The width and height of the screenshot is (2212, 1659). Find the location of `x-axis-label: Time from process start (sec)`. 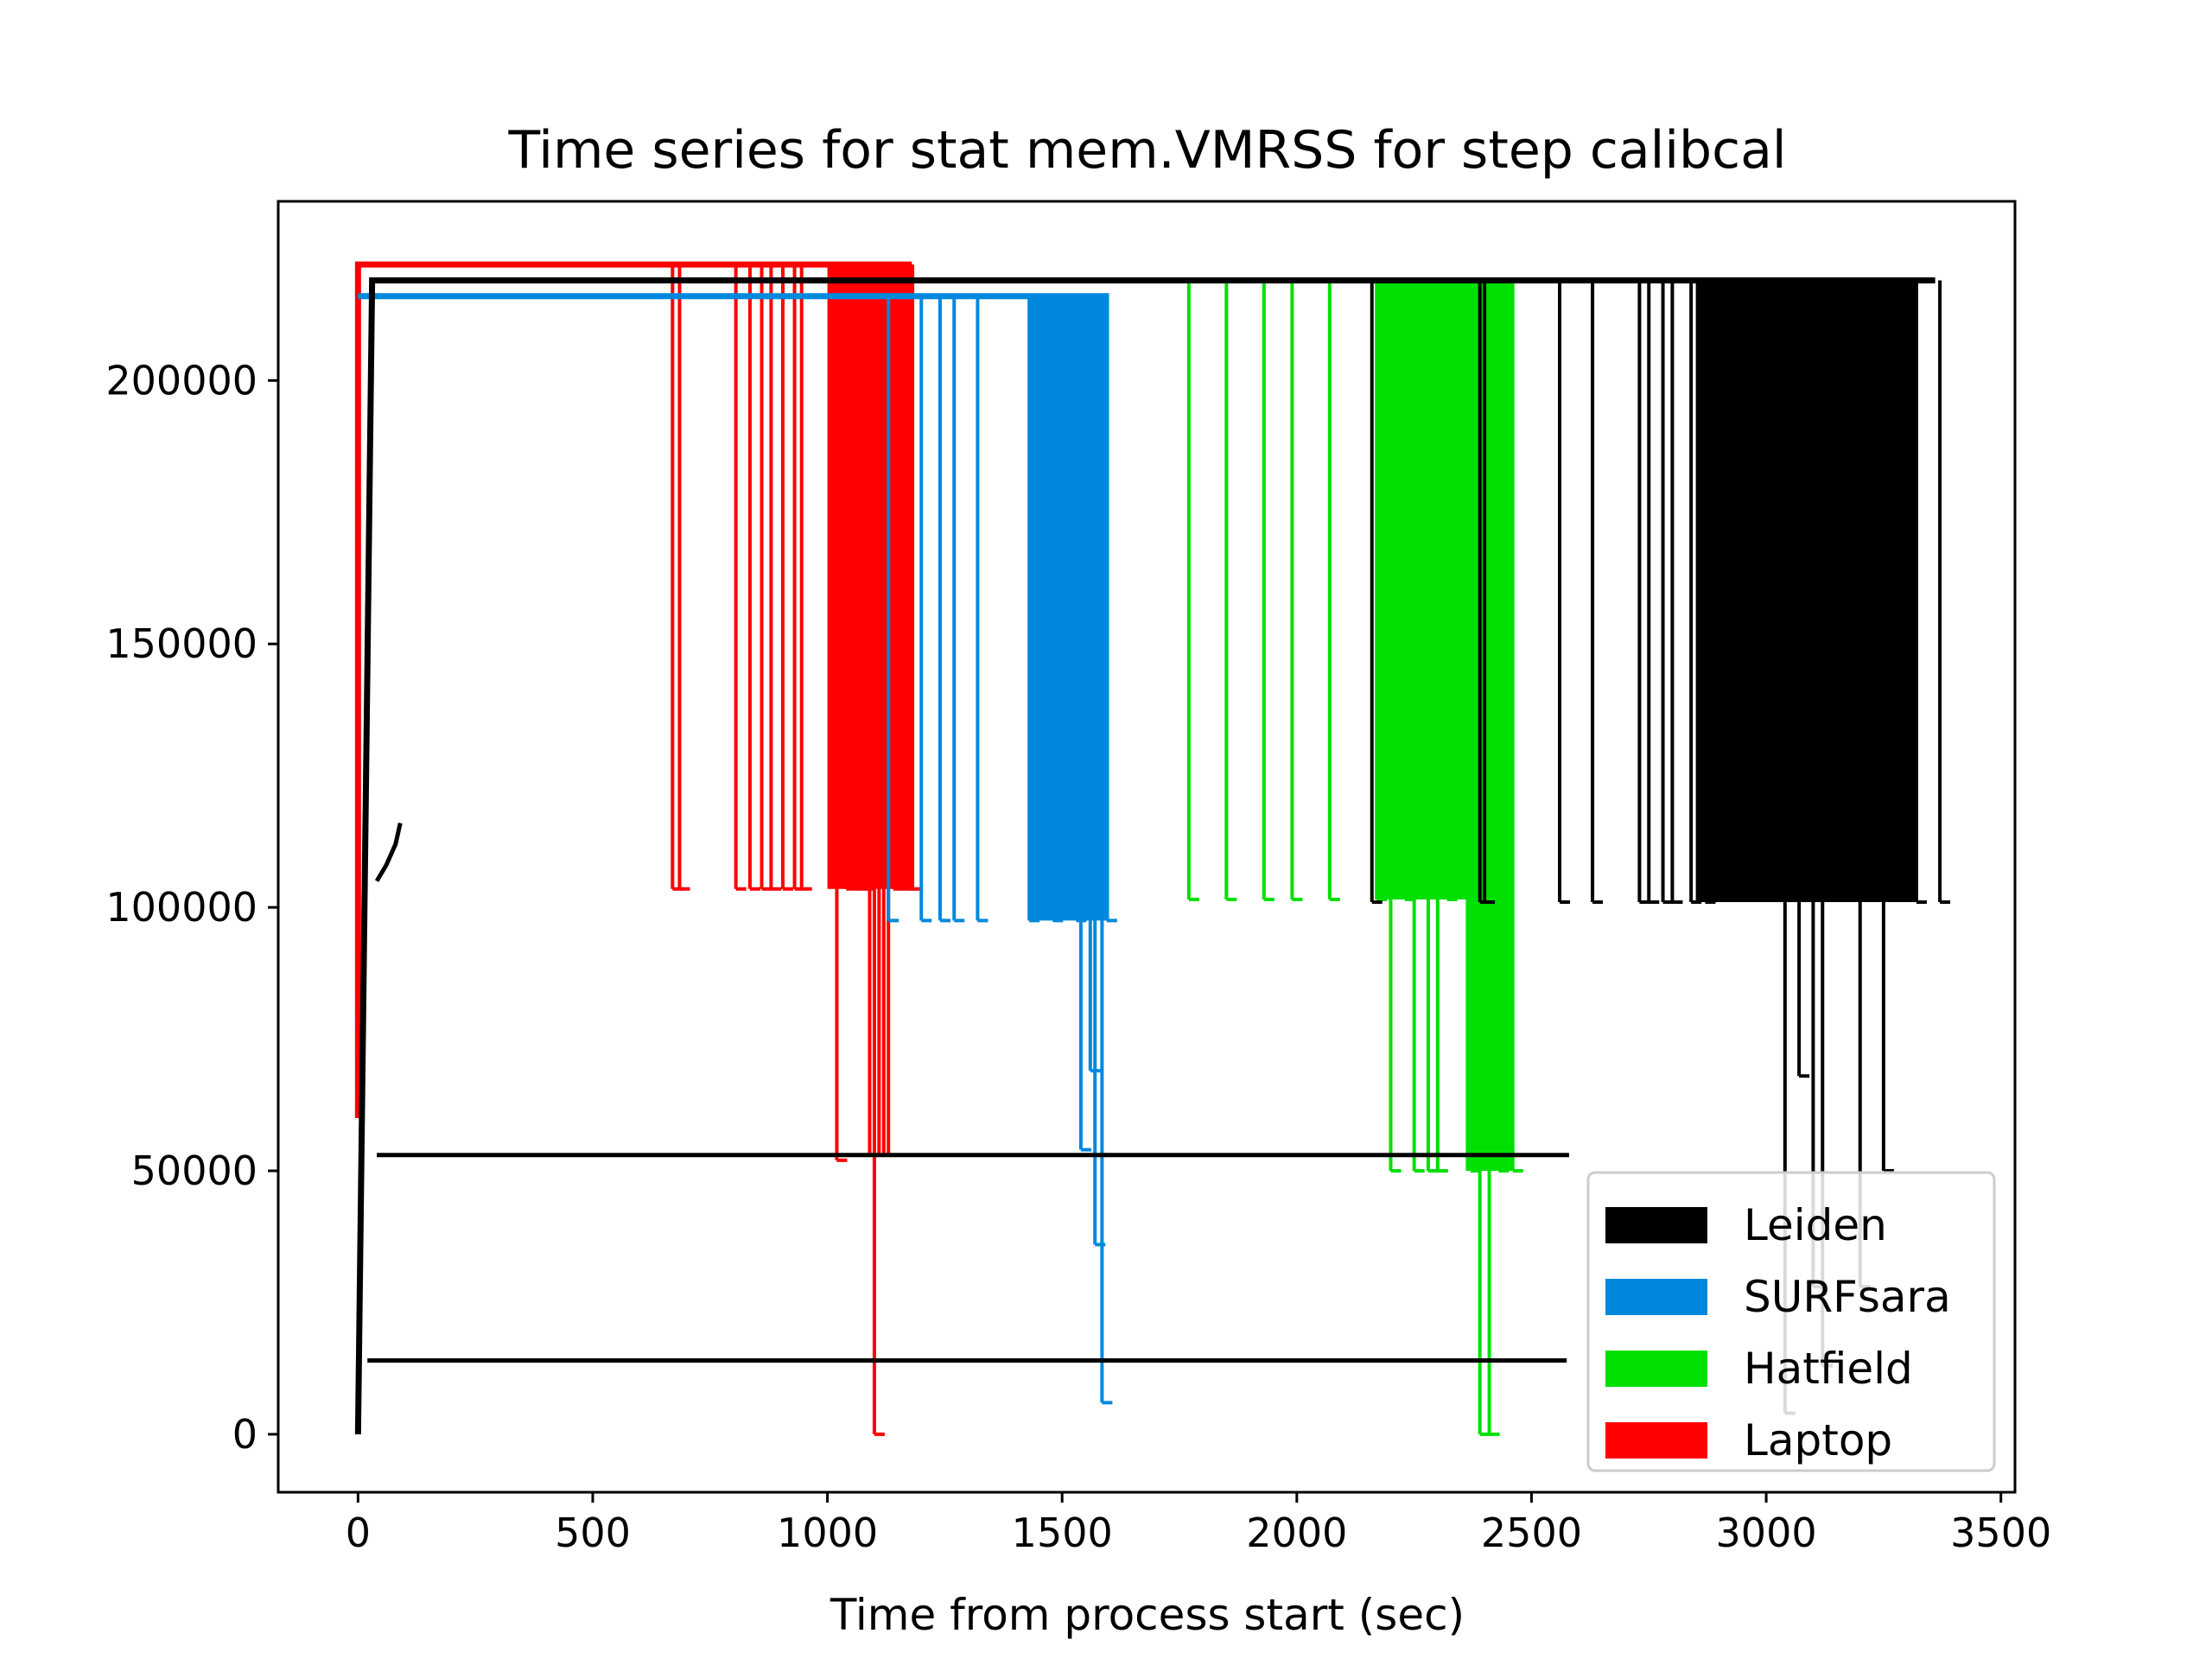

x-axis-label: Time from process start (sec) is located at coordinates (1147, 1615).